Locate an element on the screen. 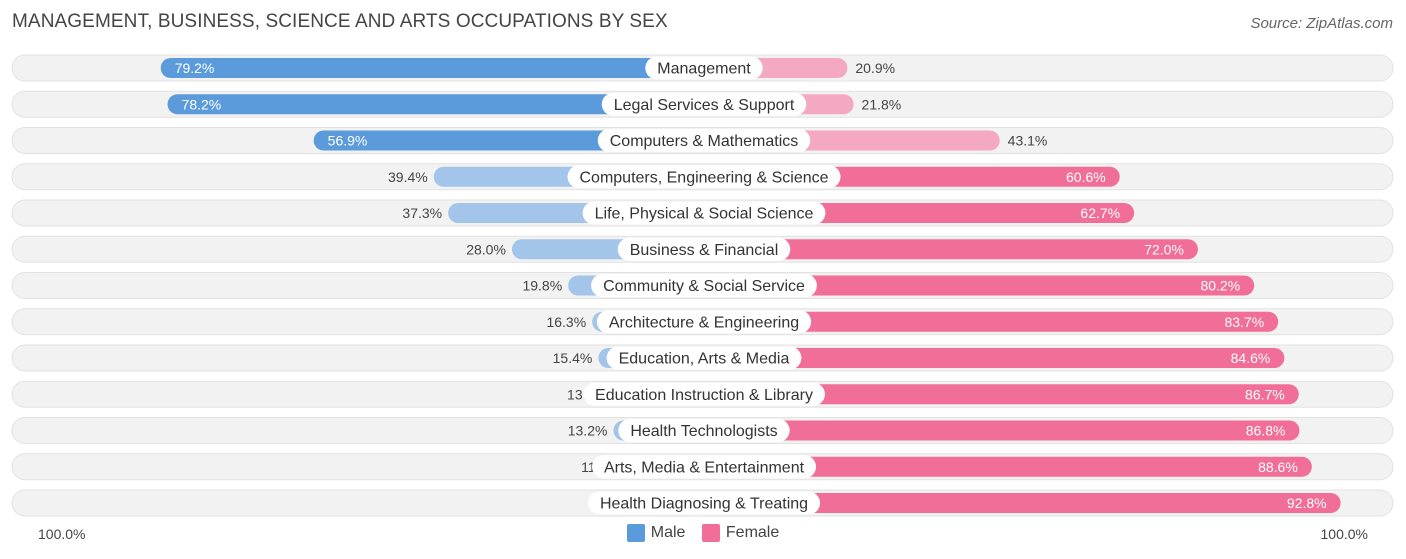 This screenshot has height=559, width=1406. category-label: Community & Social Service is located at coordinates (704, 286).